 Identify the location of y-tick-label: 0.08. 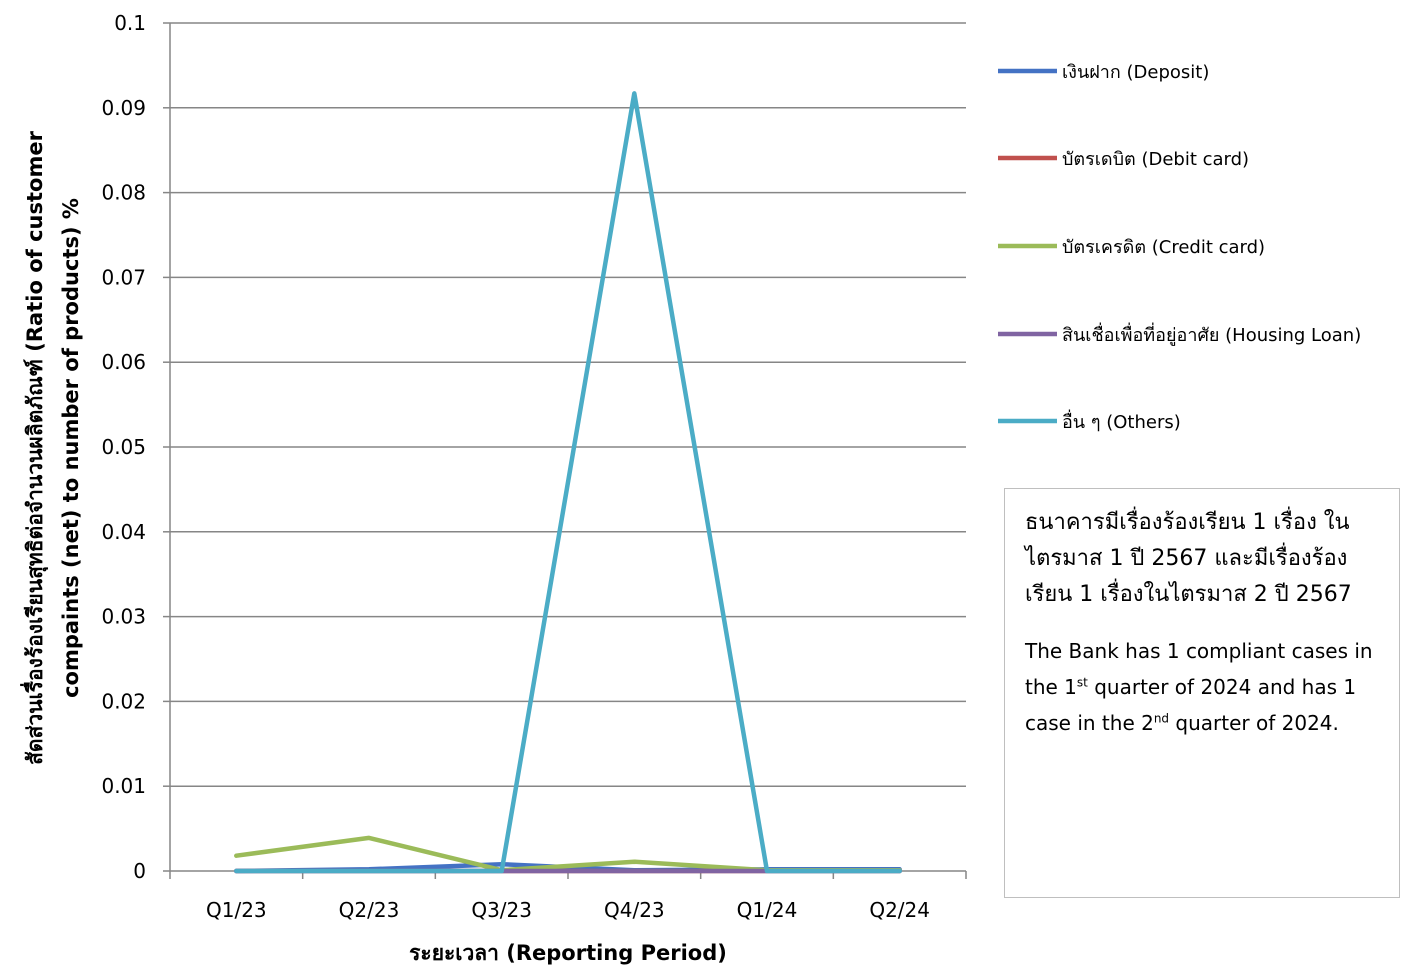
(123, 193).